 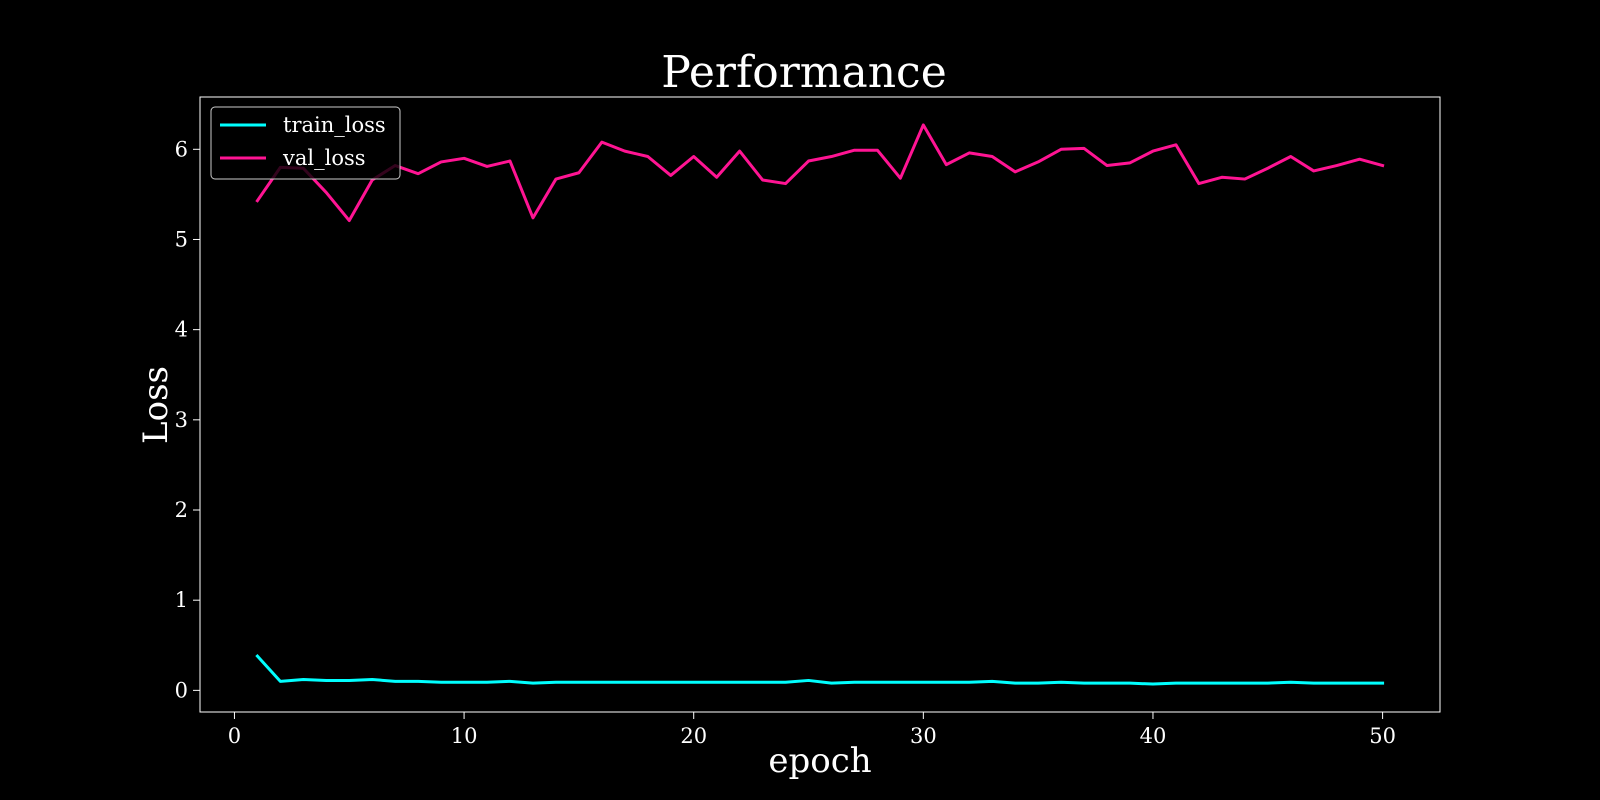 What do you see at coordinates (820, 173) in the screenshot?
I see `series-line-val-loss` at bounding box center [820, 173].